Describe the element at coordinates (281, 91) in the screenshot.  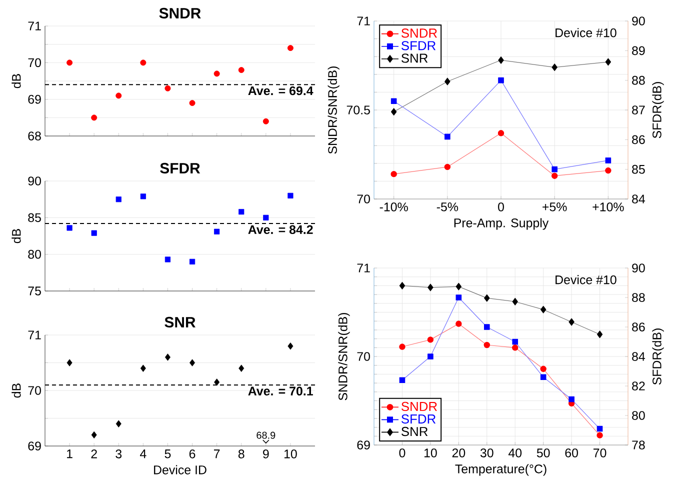
I see `ref-line-label: Ave. = 69.4` at that location.